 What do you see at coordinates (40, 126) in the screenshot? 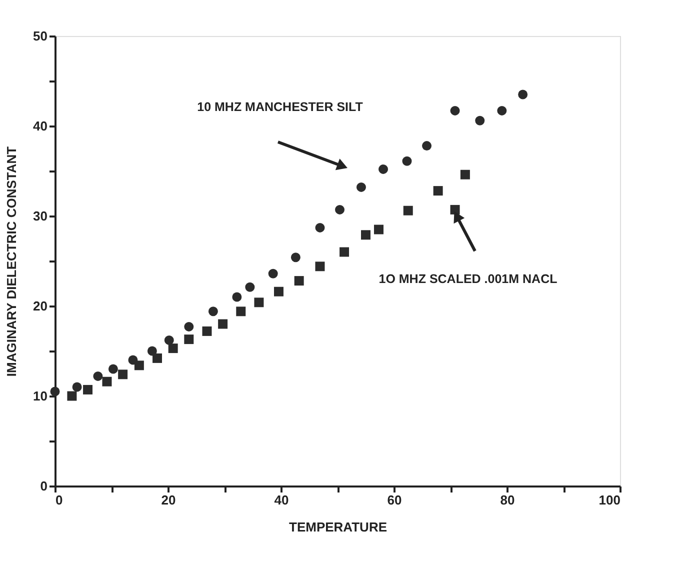
I see `y-tick-label: 40` at bounding box center [40, 126].